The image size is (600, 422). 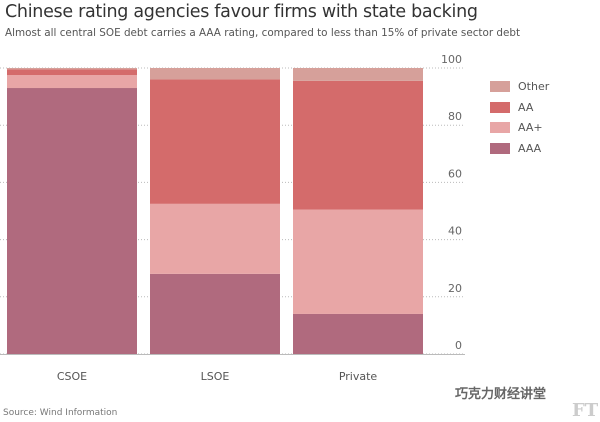 I want to click on x-tick-label: Private, so click(x=358, y=376).